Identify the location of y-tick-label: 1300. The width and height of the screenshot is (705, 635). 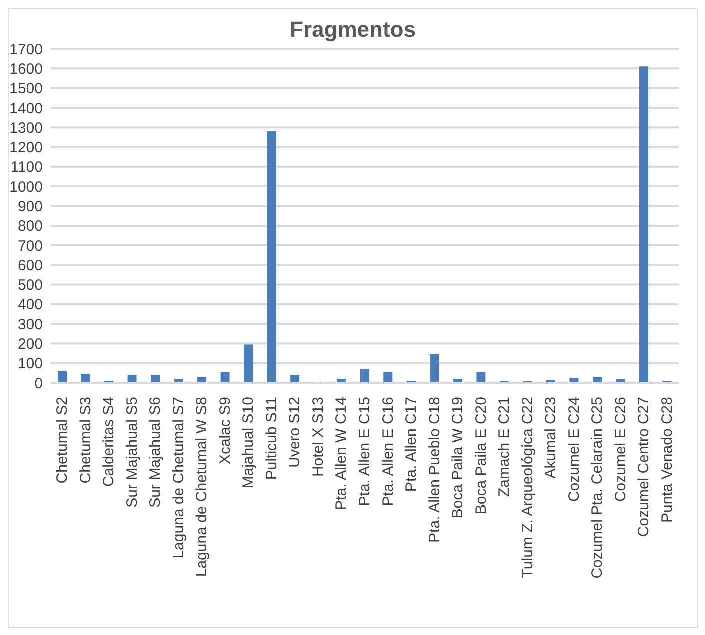
(26, 128).